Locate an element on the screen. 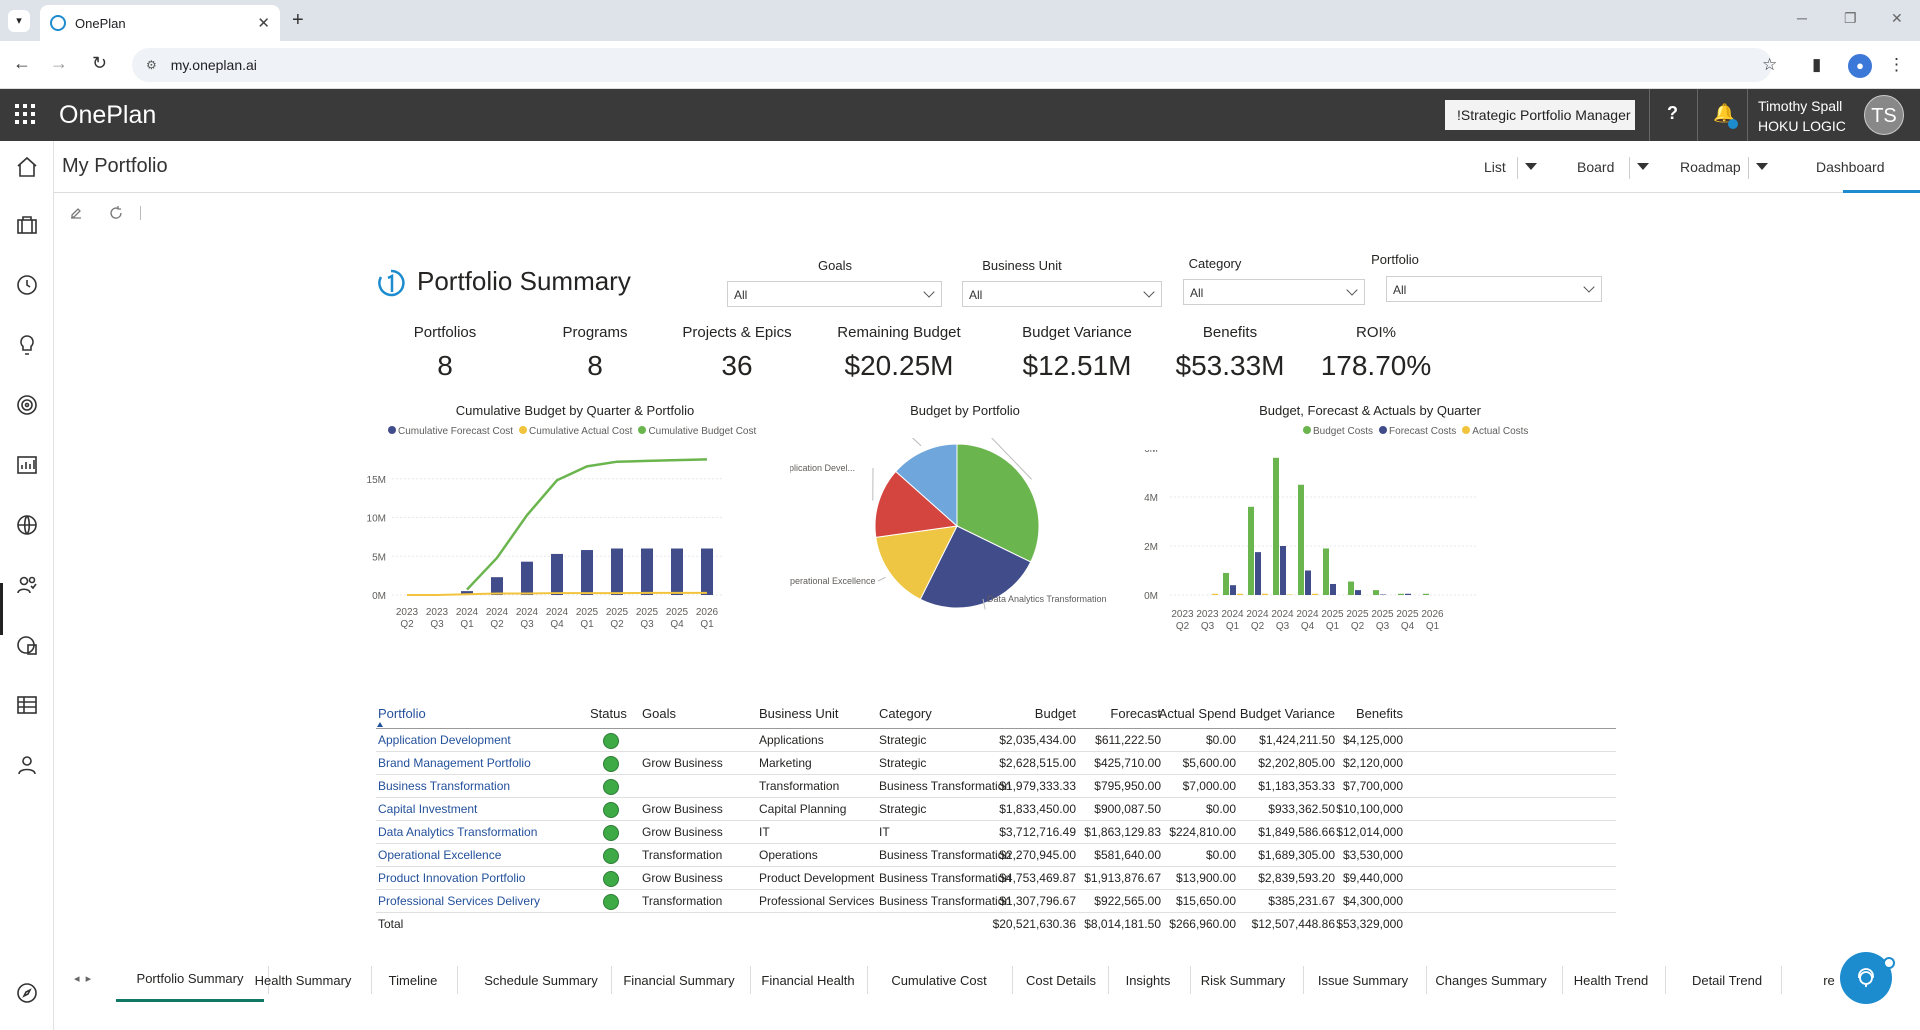  refresh-icon is located at coordinates (116, 215).